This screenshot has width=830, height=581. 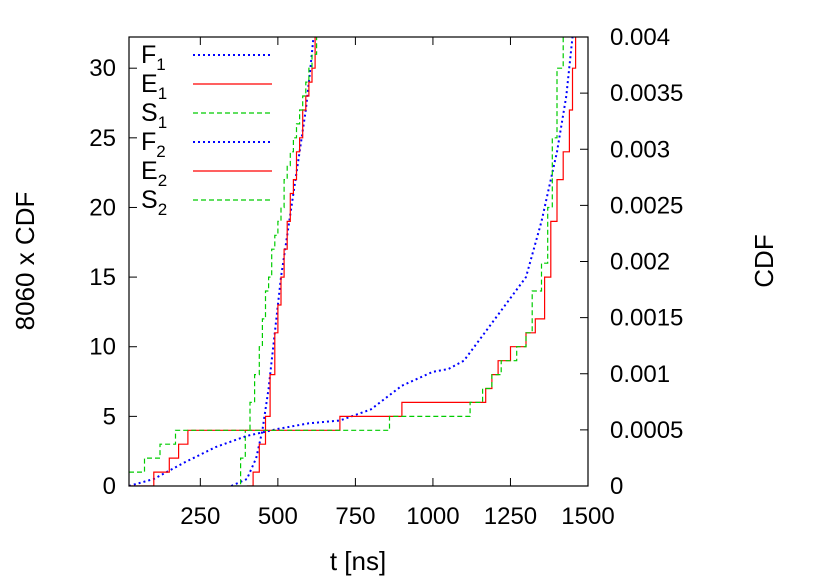 I want to click on y-right-tick-label: 0, so click(x=616, y=486).